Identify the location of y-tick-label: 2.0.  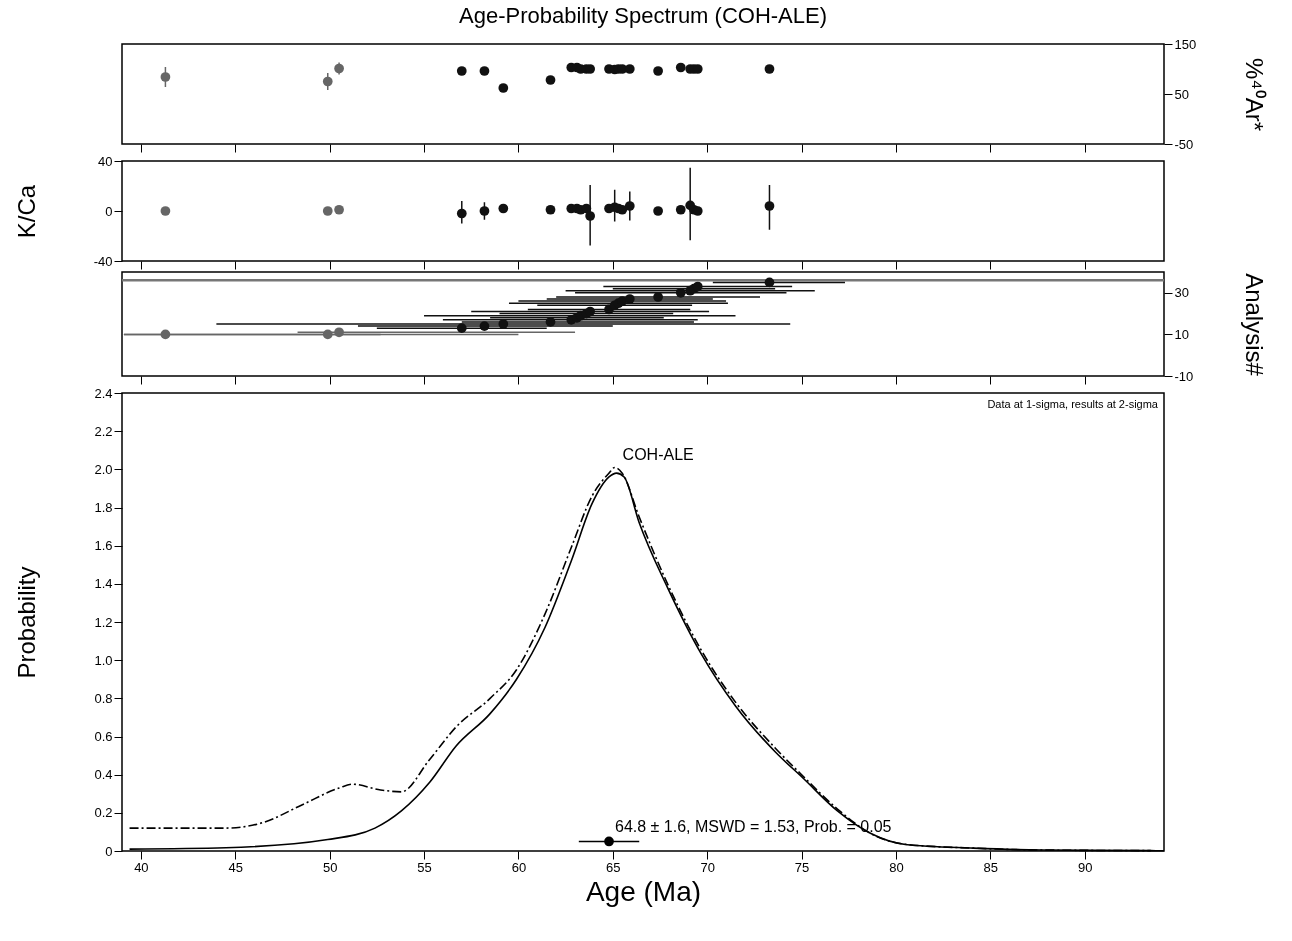
(103, 469).